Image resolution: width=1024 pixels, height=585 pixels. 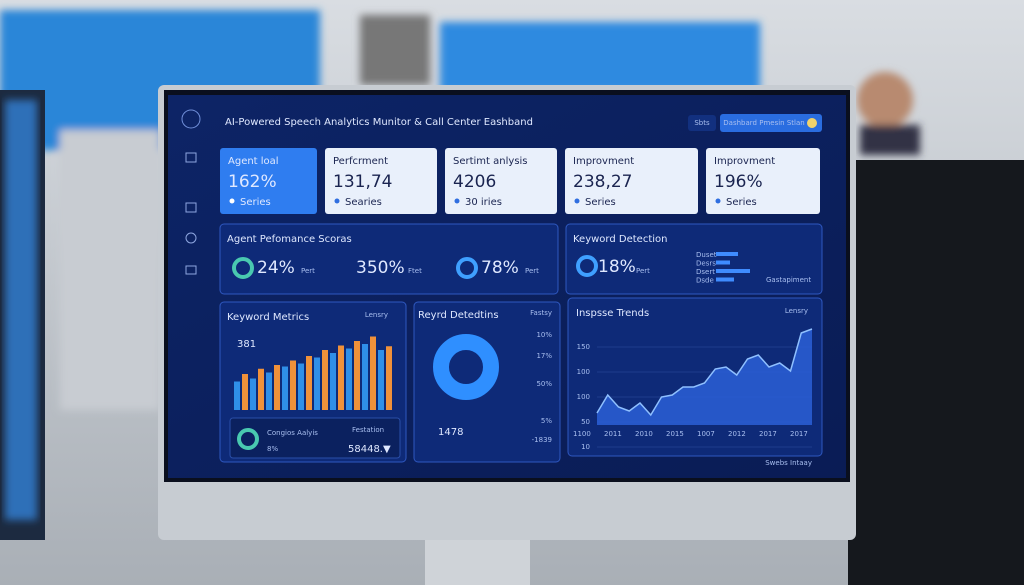 What do you see at coordinates (613, 434) in the screenshot?
I see `x-tick-label: 2011` at bounding box center [613, 434].